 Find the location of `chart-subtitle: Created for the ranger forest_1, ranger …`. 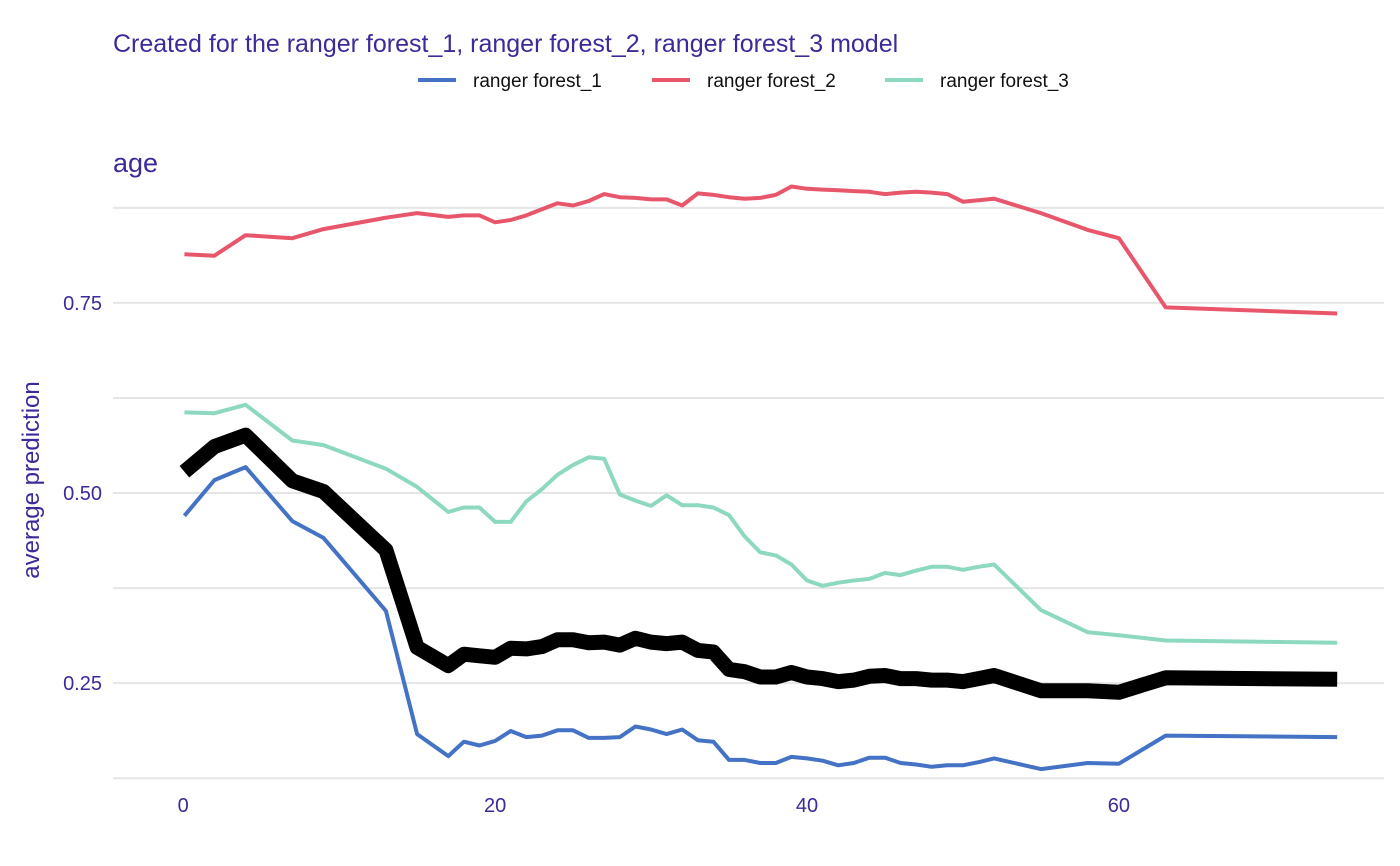

chart-subtitle: Created for the ranger forest_1, ranger … is located at coordinates (505, 44).